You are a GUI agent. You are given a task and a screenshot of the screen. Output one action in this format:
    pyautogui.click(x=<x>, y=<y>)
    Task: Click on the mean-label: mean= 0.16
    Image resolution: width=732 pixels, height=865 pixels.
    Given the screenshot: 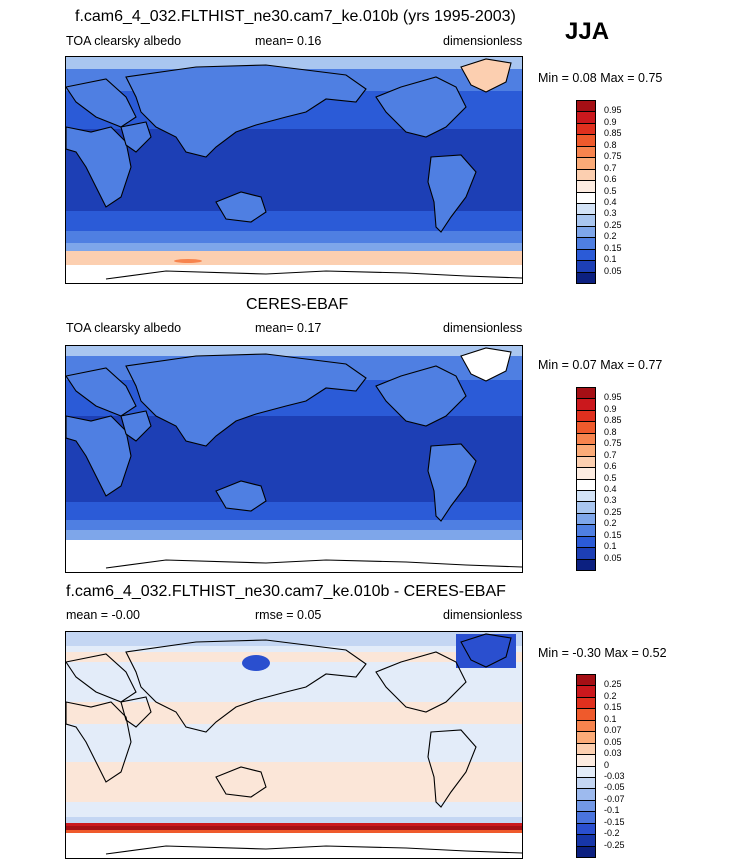 What is the action you would take?
    pyautogui.click(x=288, y=41)
    